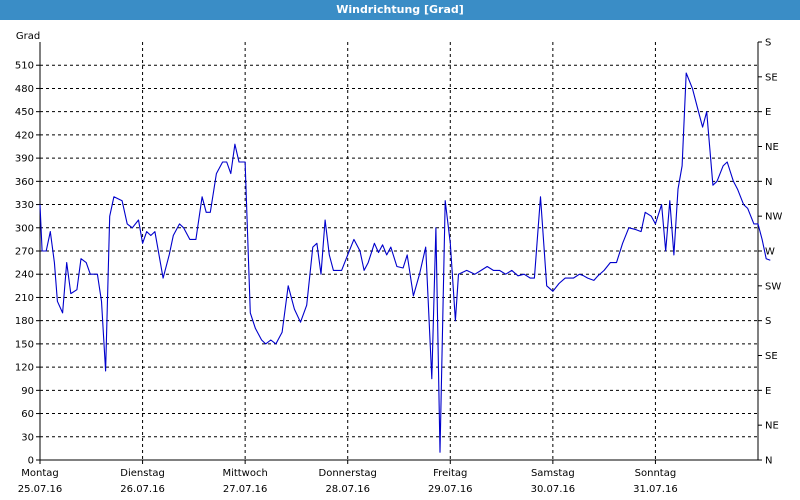  I want to click on x-day-label: Montag, so click(39, 473).